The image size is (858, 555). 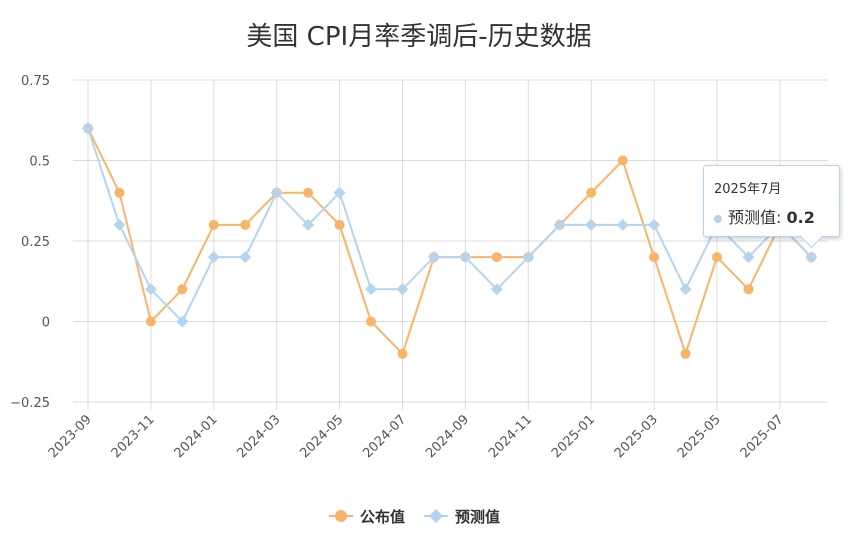 I want to click on y-tick-label: 0.25, so click(x=35, y=242).